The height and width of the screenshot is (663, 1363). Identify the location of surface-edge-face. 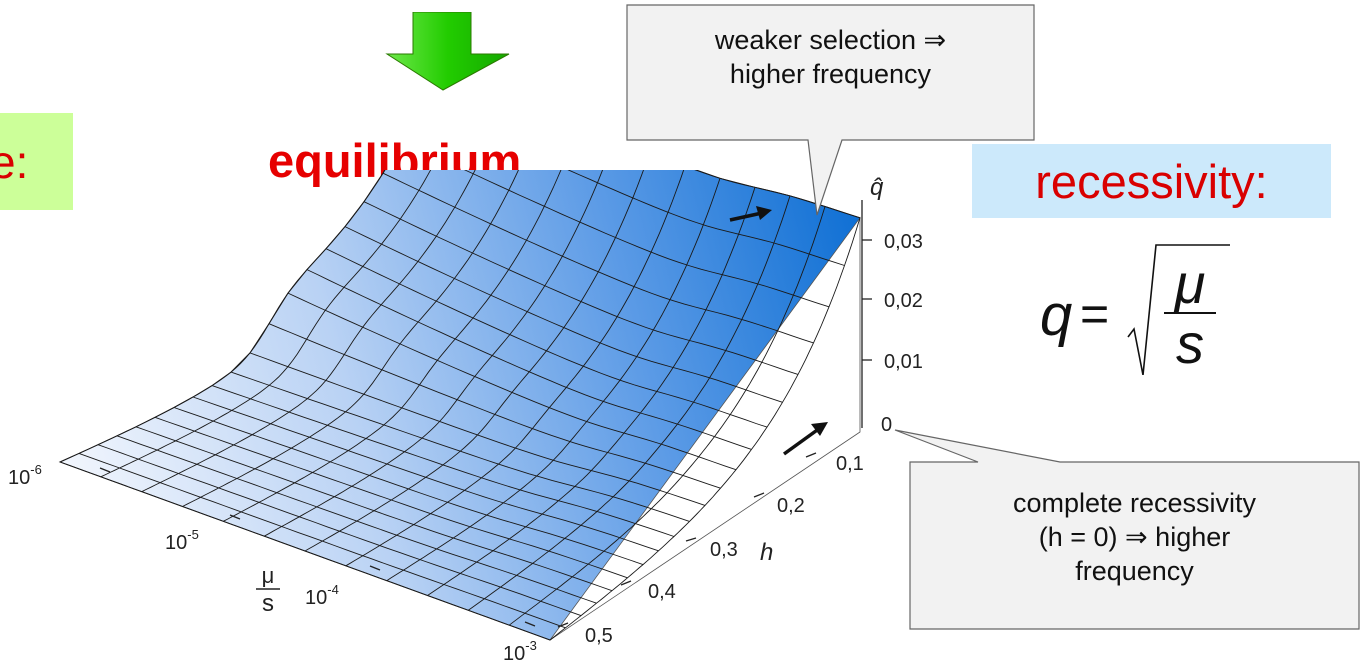
(705, 428).